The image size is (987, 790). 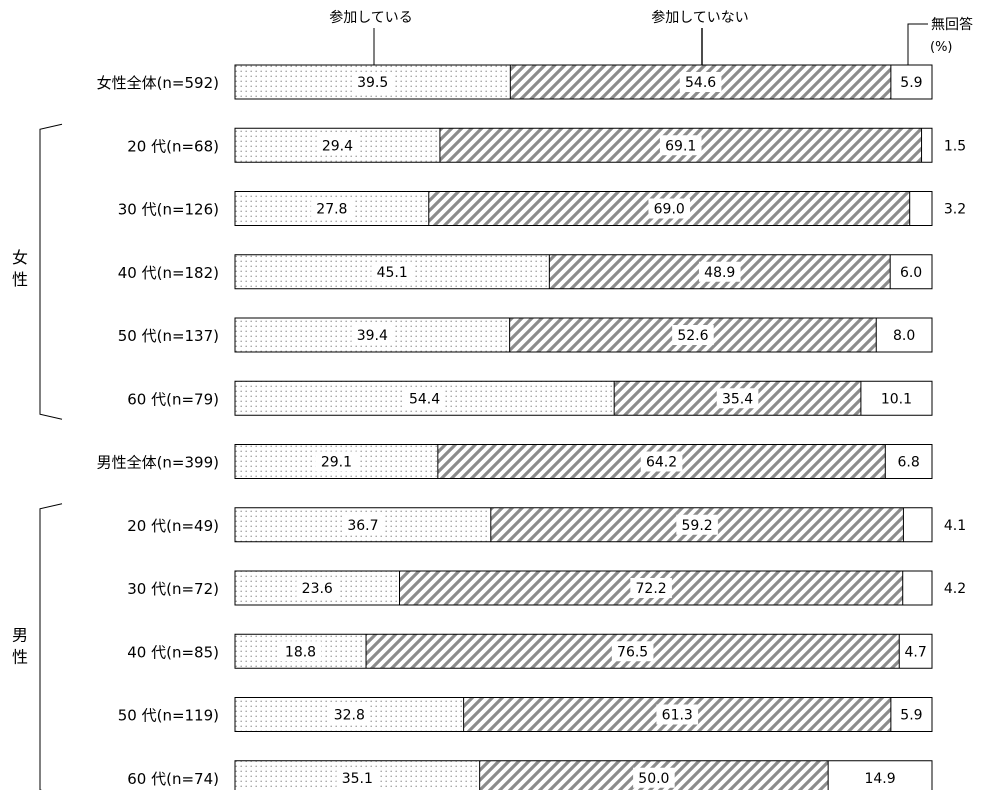 I want to click on category-label: 20 代(n=49), so click(x=173, y=526).